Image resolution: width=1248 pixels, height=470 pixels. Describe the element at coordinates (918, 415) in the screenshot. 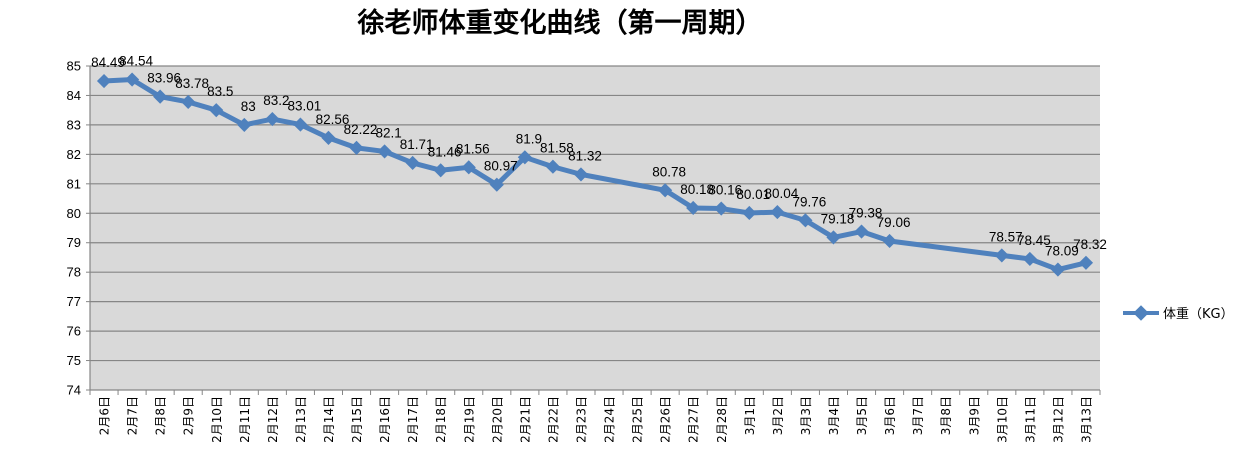

I see `x-tick-label: 3月7日` at that location.